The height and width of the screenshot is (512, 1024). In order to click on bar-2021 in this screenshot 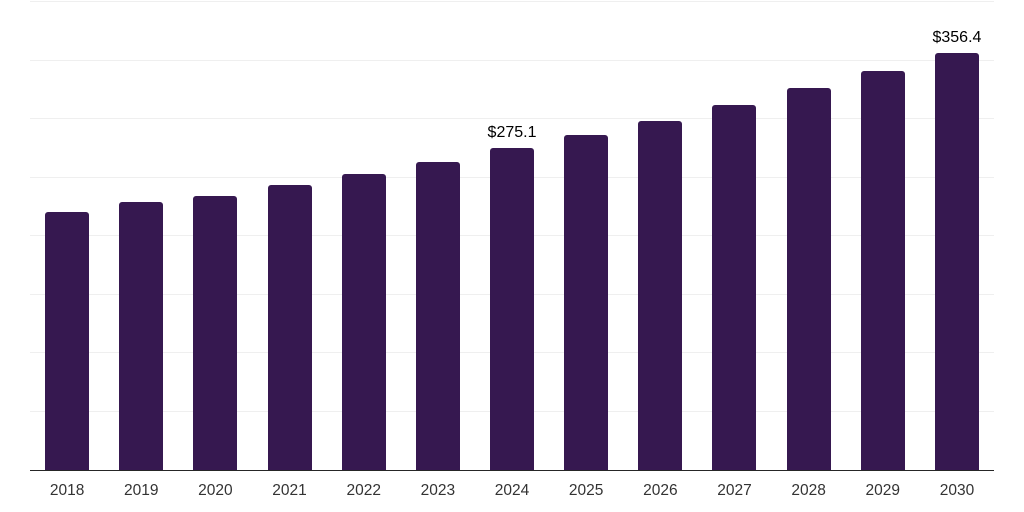, I will do `click(289, 327)`.